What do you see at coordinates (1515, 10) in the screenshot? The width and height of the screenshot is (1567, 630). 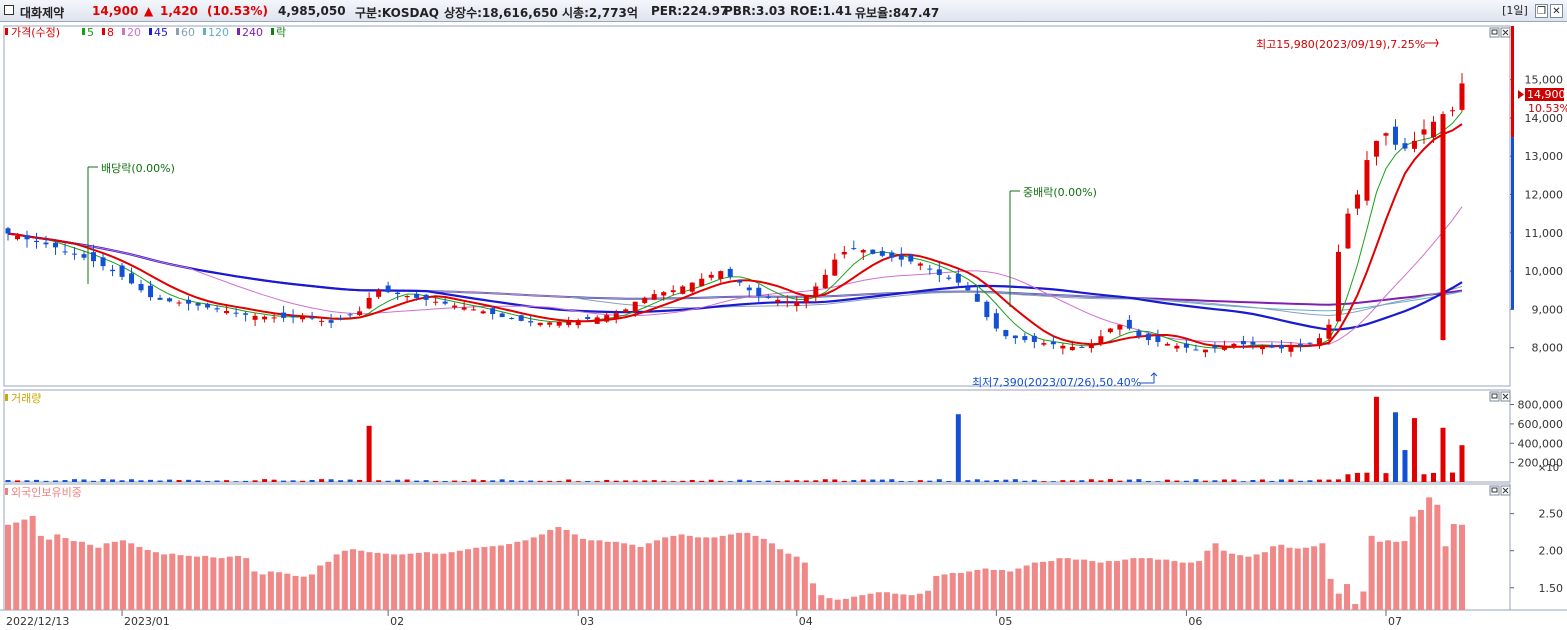 I see `period-button: [1일]` at bounding box center [1515, 10].